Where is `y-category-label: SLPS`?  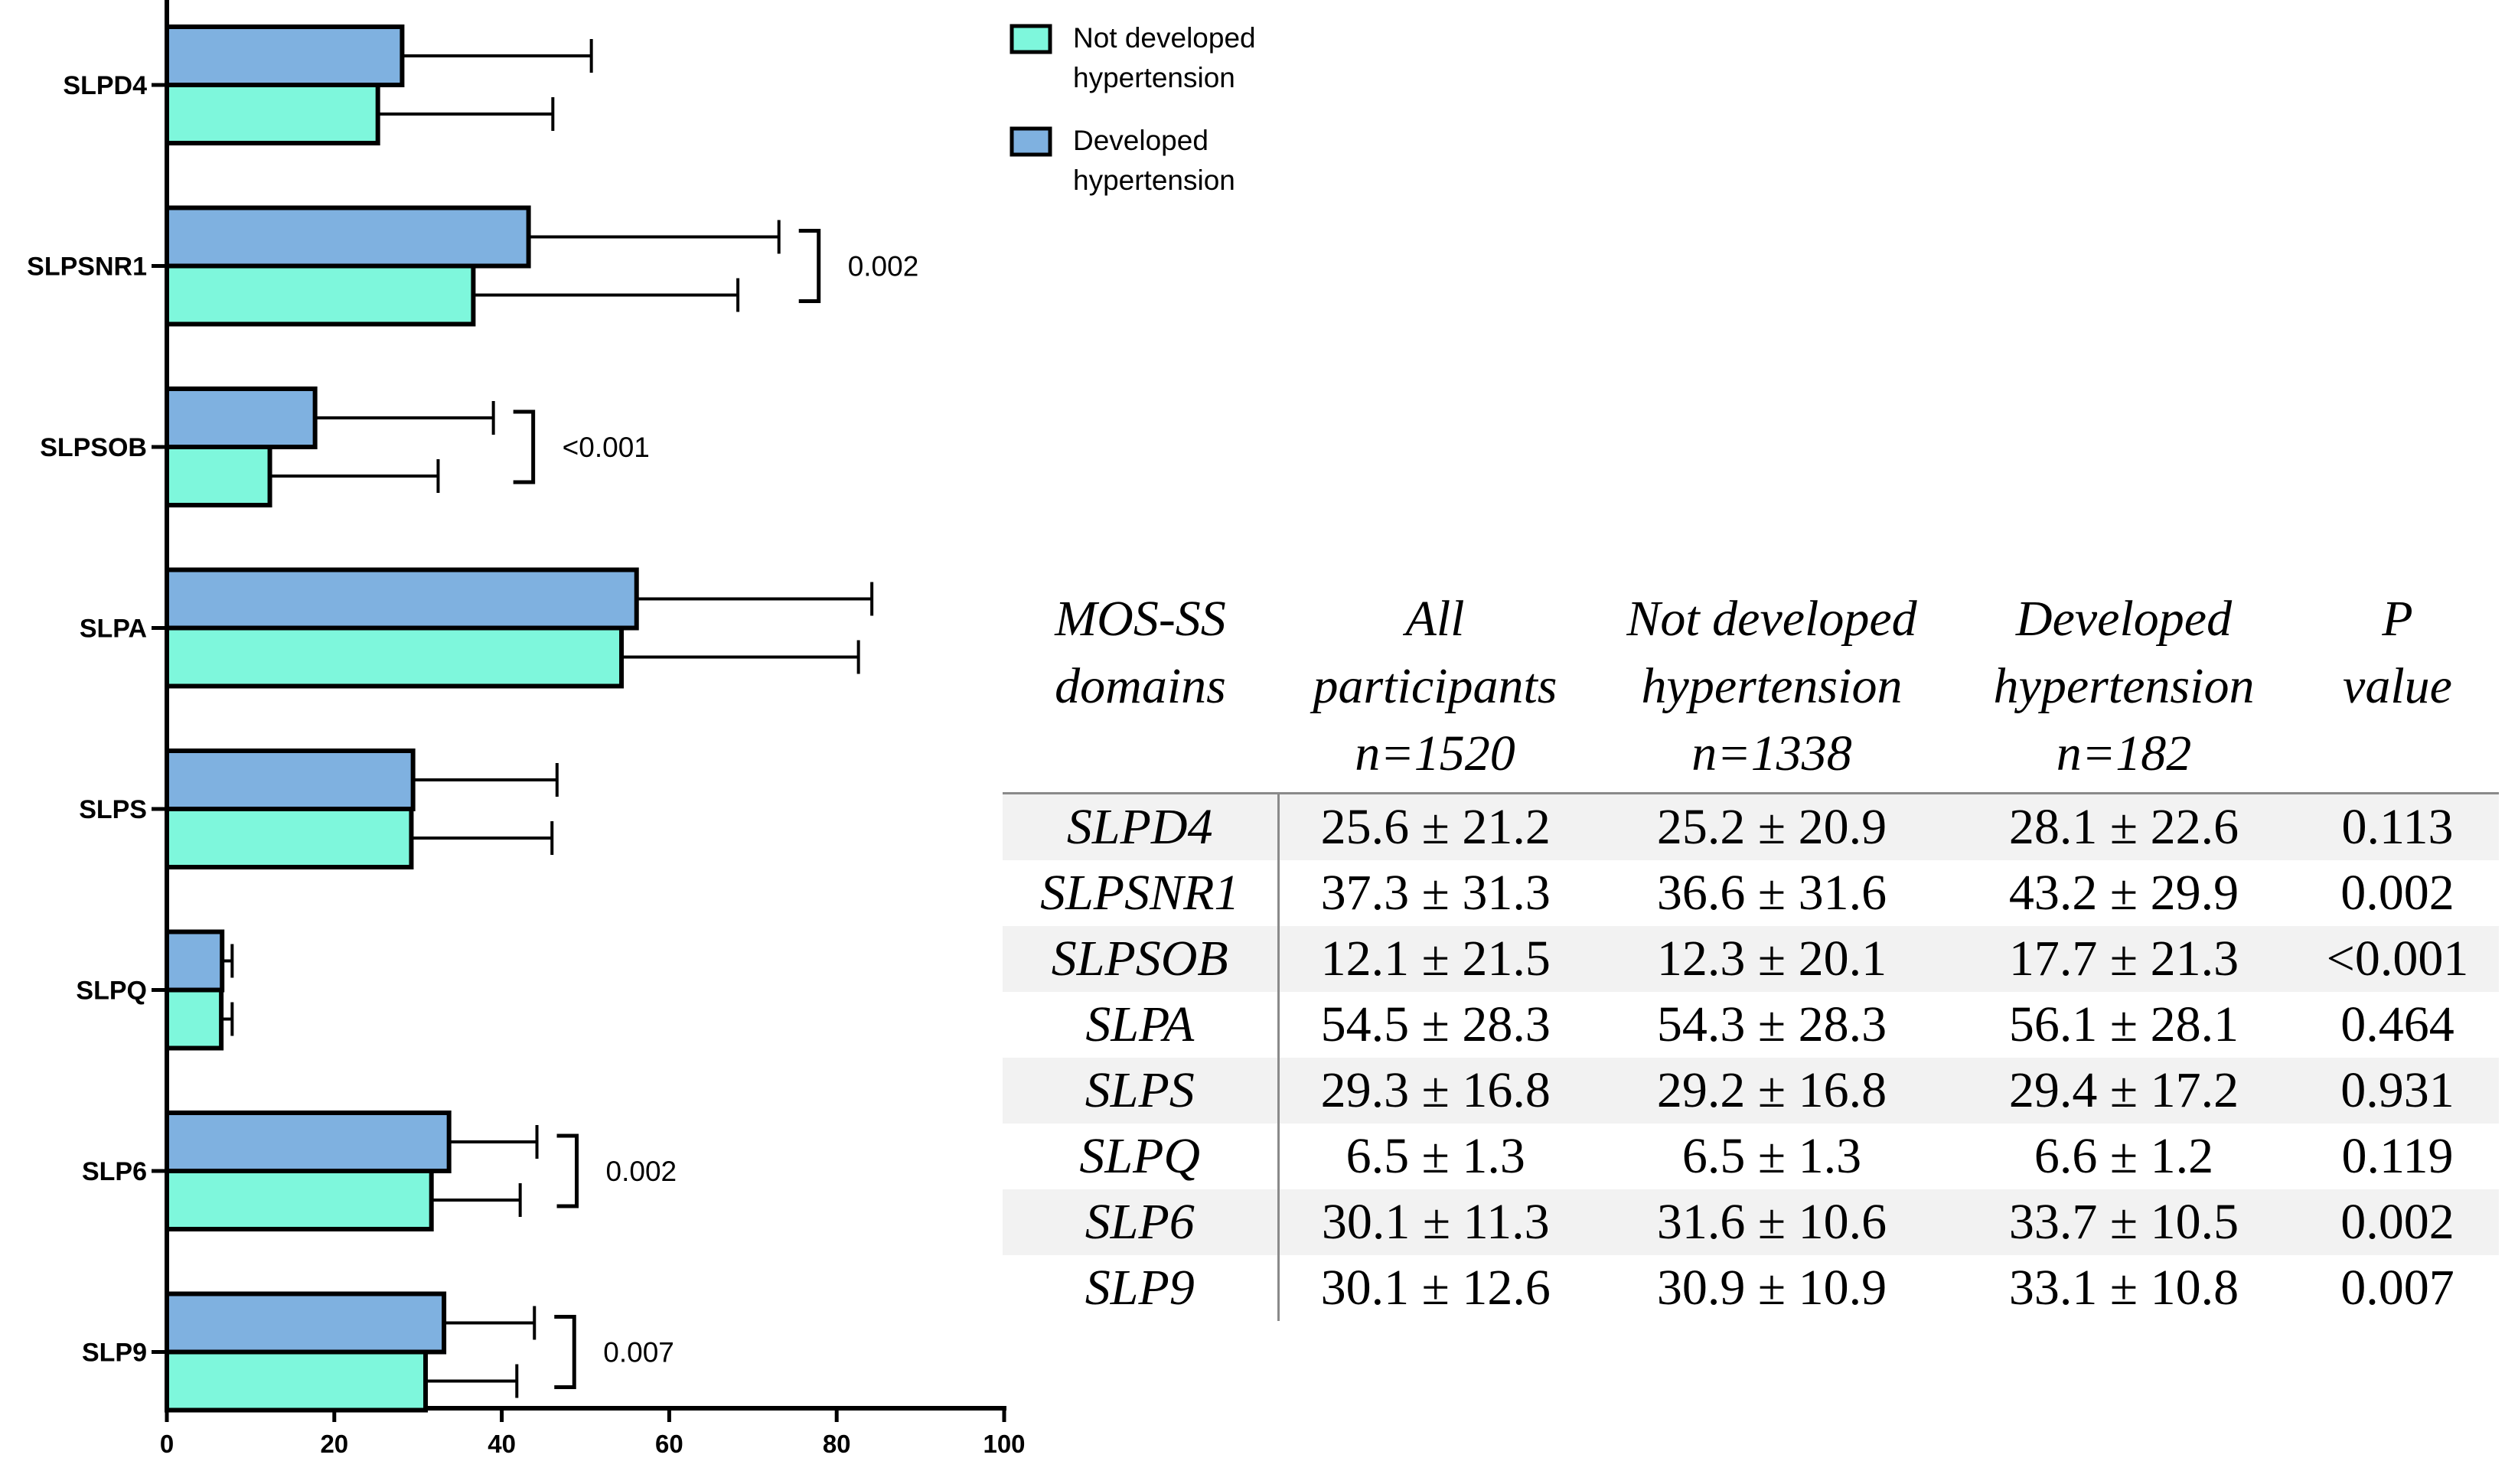 y-category-label: SLPS is located at coordinates (113, 809).